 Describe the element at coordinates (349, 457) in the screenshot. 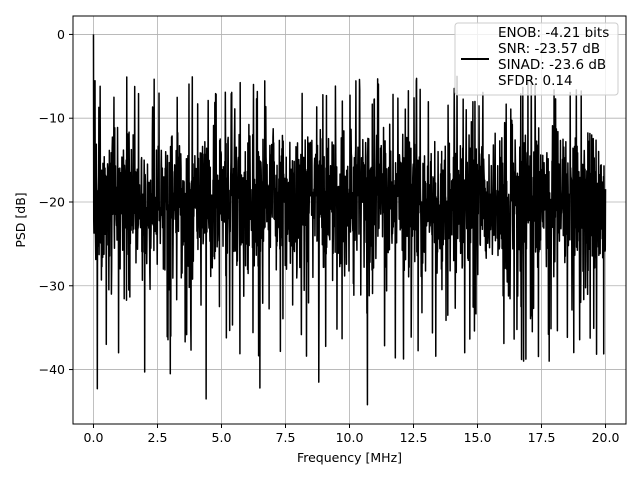

I see `x-axis-label: Frequency [MHz]` at that location.